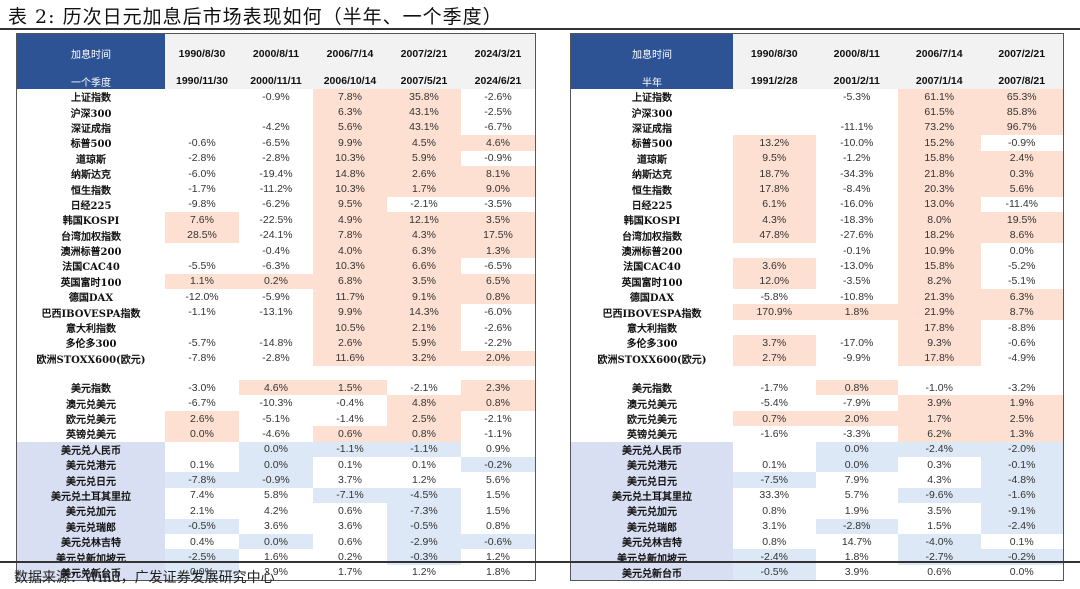 This screenshot has width=1080, height=589. Describe the element at coordinates (939, 312) in the screenshot. I see `value-cell: 21.9%` at that location.